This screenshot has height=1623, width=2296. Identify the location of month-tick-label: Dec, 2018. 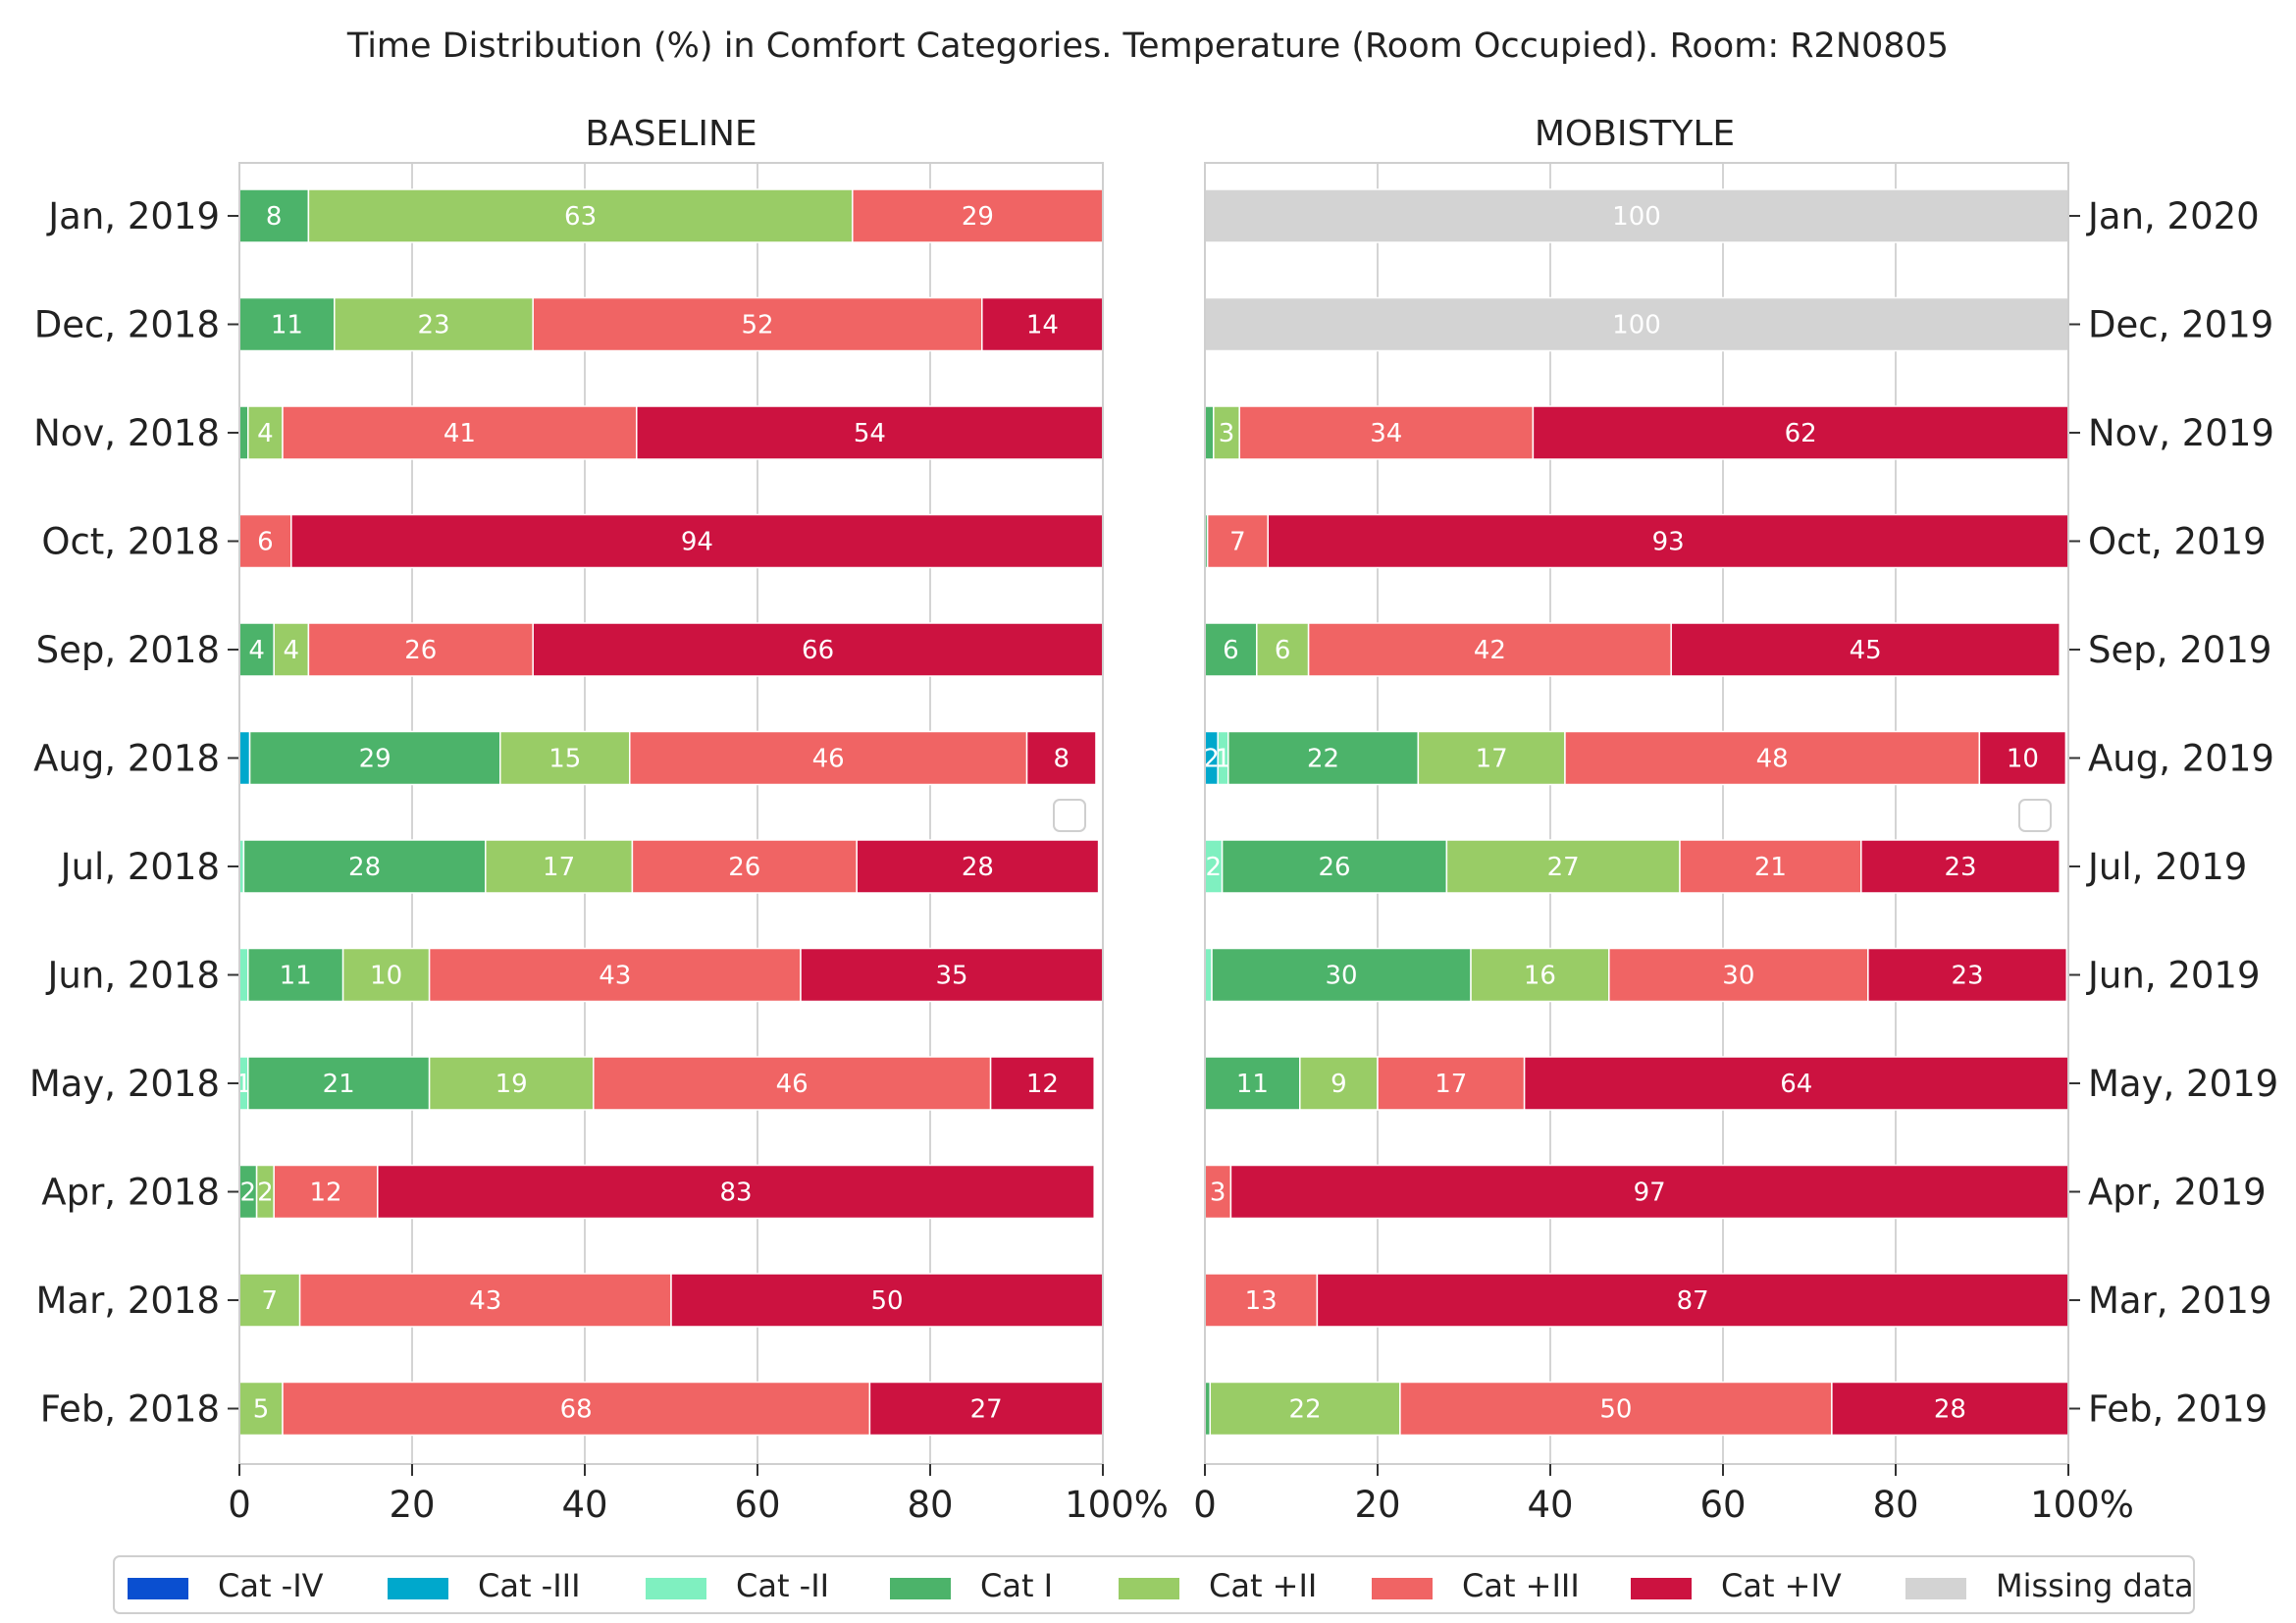
(127, 325).